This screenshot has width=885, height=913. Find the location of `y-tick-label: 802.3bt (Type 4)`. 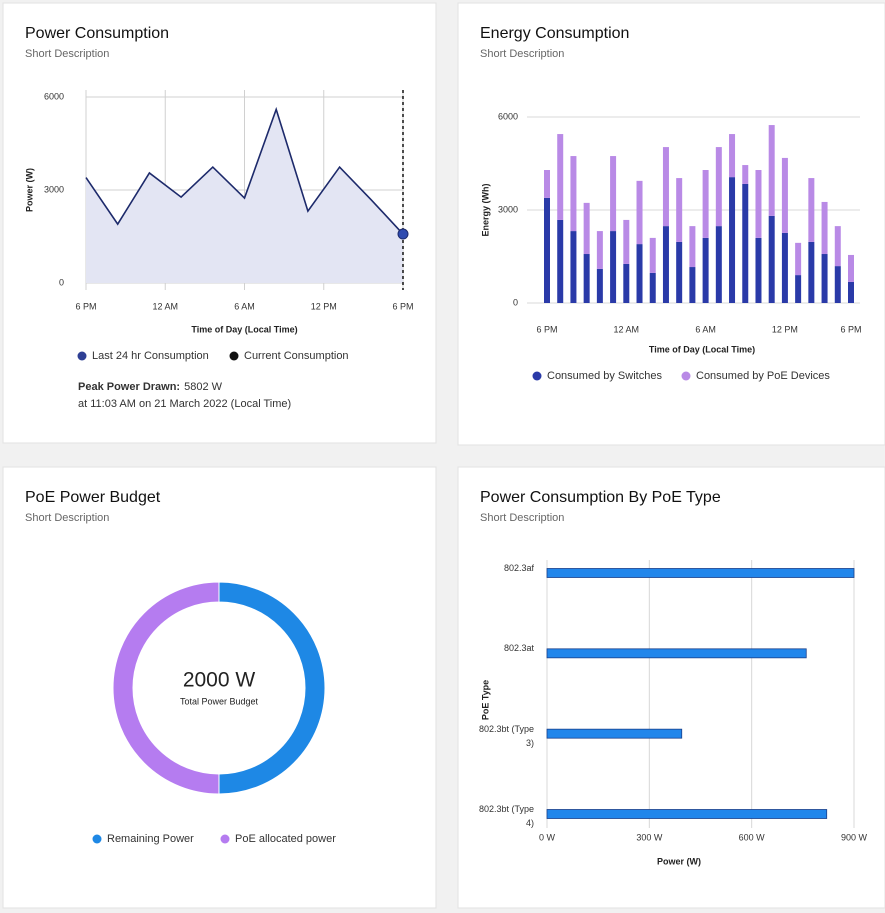

y-tick-label: 802.3bt (Type 4) is located at coordinates (506, 816).